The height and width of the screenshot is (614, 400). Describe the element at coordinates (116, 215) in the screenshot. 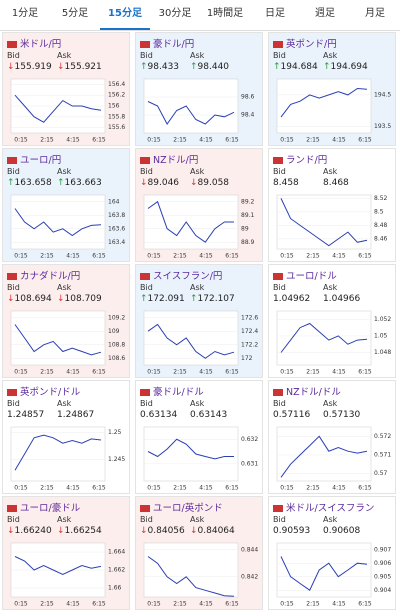

I see `y-tick-label: 163.8` at that location.